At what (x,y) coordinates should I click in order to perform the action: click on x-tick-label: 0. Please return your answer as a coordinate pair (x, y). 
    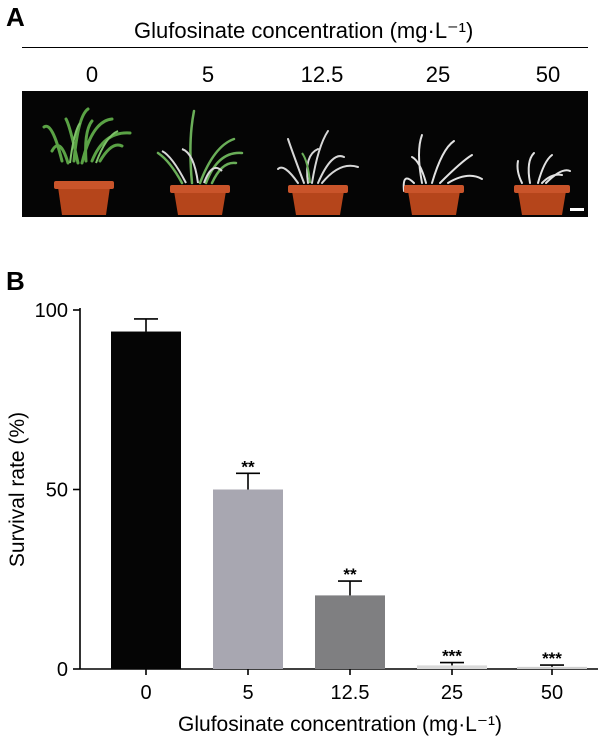
    Looking at the image, I should click on (145, 693).